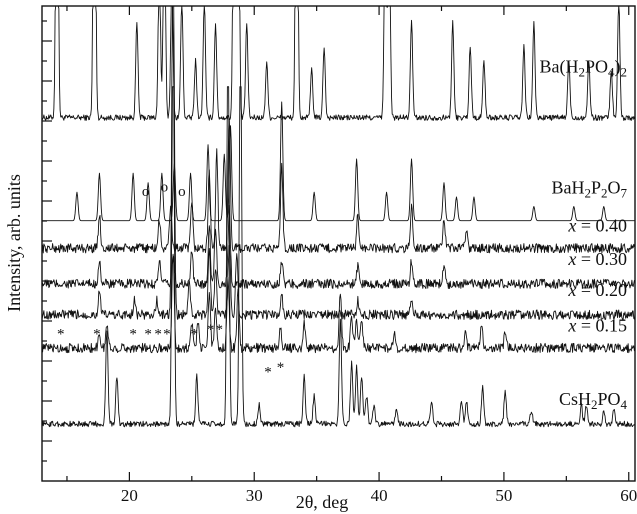 The width and height of the screenshot is (637, 514). I want to click on x-tick-label: 30, so click(254, 495).